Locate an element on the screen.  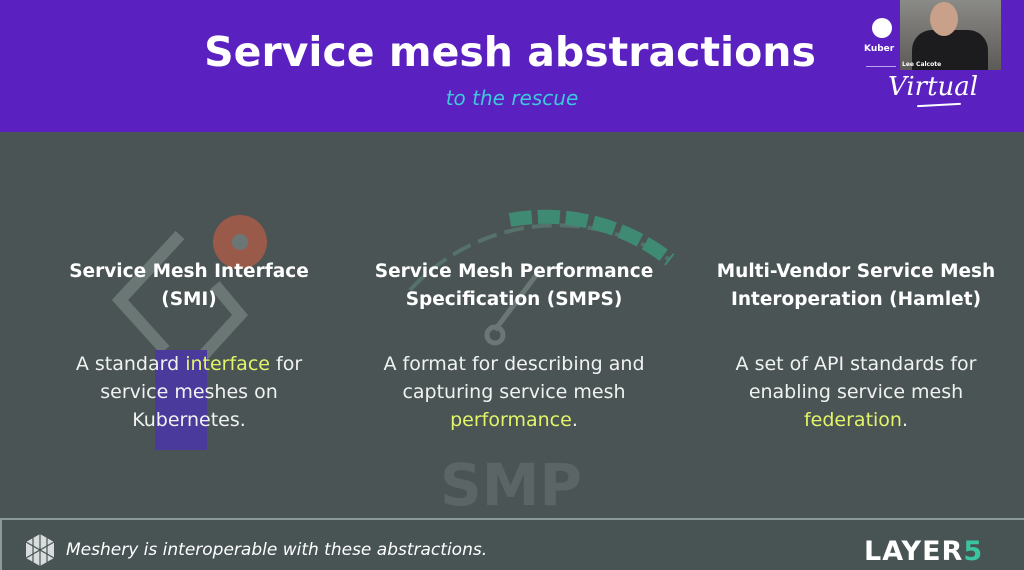
smi-watermark-icon is located at coordinates (189, 332).